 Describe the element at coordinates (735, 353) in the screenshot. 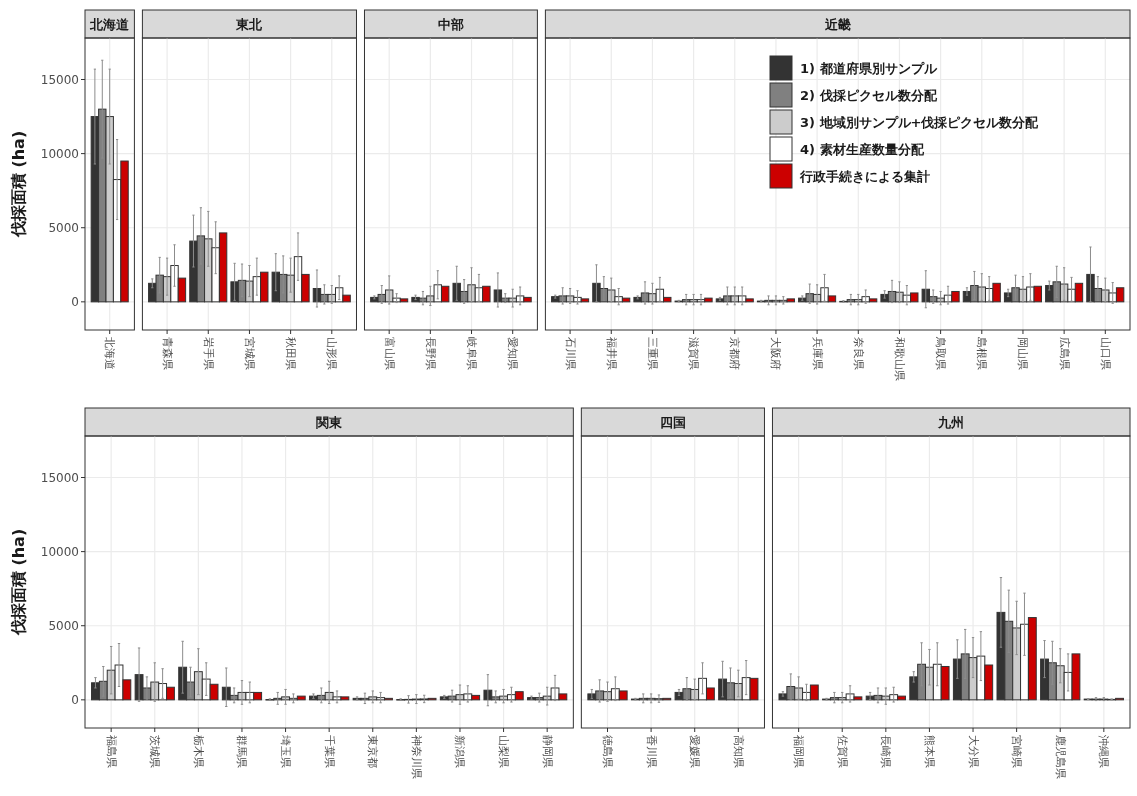

I see `x-tick-label: 京都府` at that location.